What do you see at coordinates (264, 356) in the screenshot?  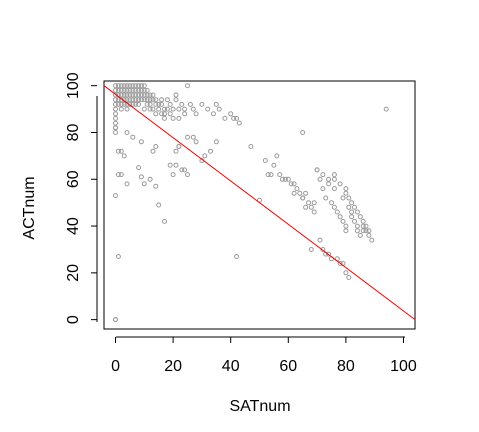 I see `x-ticks: 0 20 40 60 80 100` at bounding box center [264, 356].